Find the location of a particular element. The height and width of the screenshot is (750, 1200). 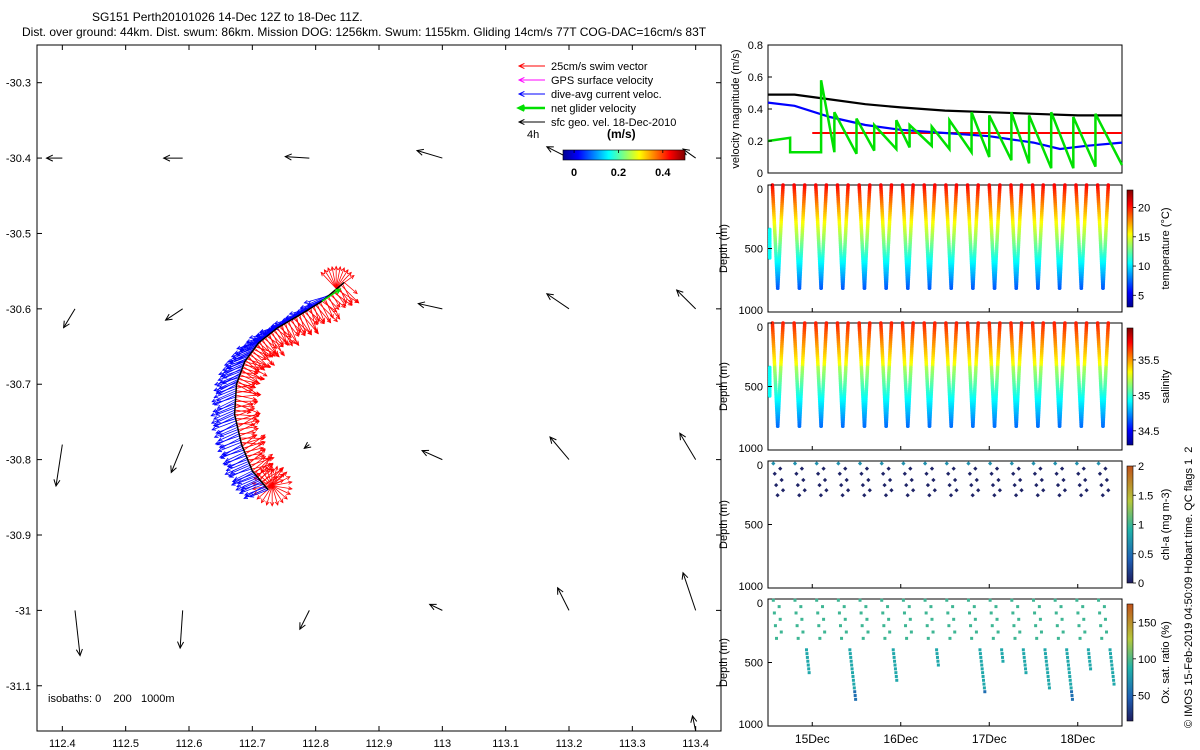

salinity-colorbar-tick-label: 35.5 is located at coordinates (1148, 361).